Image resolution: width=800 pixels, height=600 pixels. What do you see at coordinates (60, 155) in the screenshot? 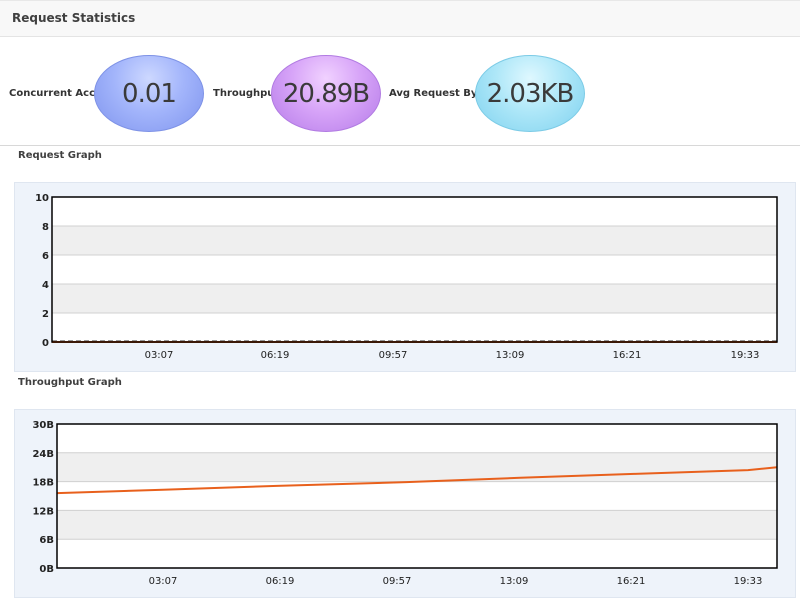
I see `request-graph-title: Request Graph` at bounding box center [60, 155].